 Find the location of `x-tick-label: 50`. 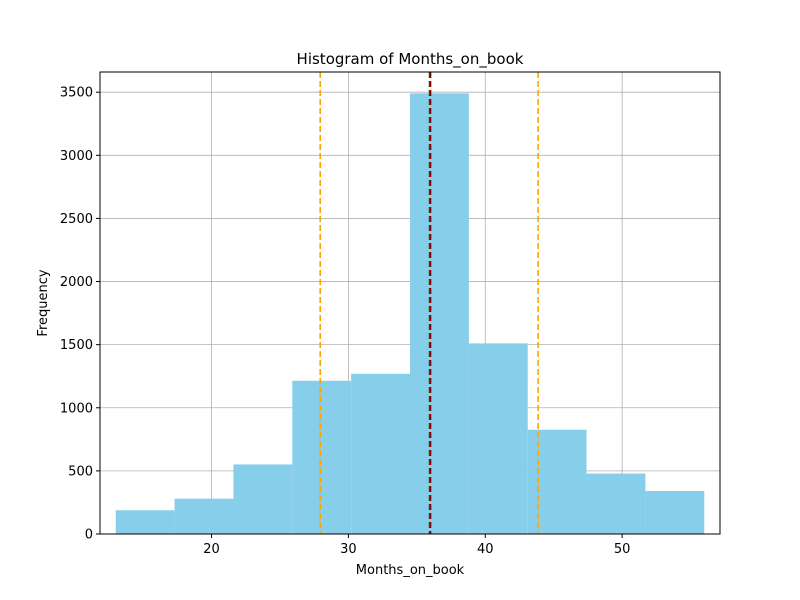

x-tick-label: 50 is located at coordinates (622, 549).